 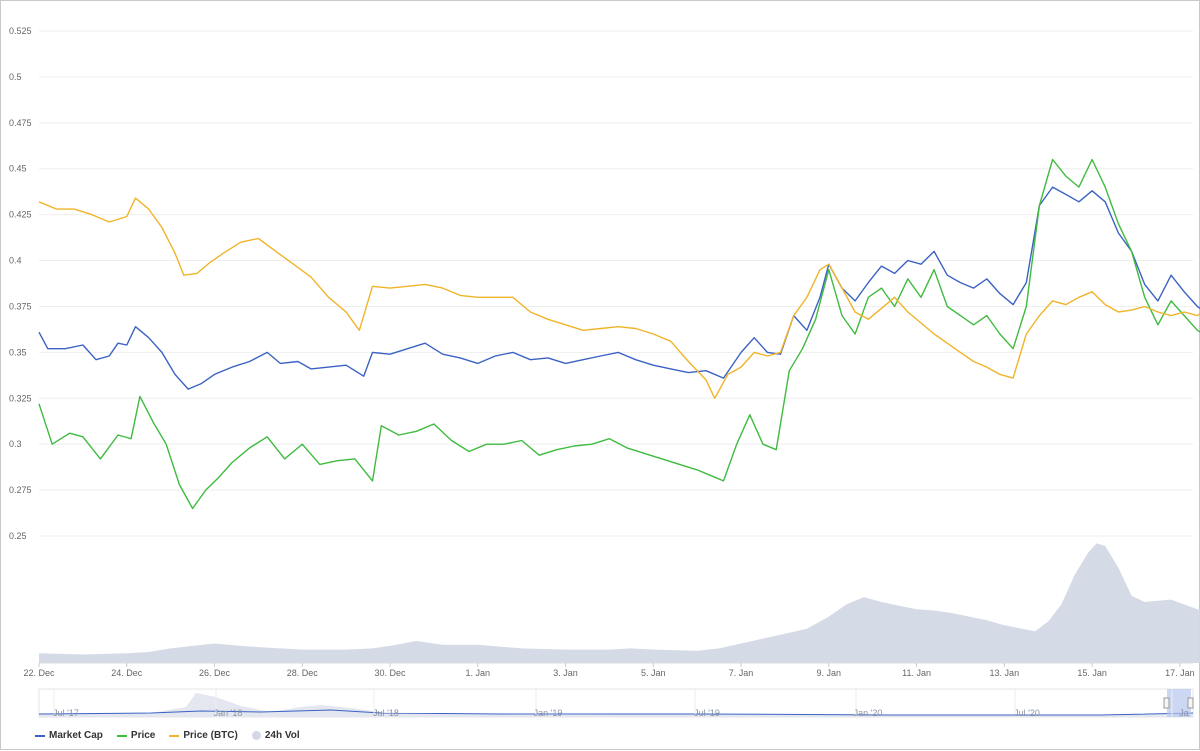 I want to click on navigator-line, so click(x=616, y=712).